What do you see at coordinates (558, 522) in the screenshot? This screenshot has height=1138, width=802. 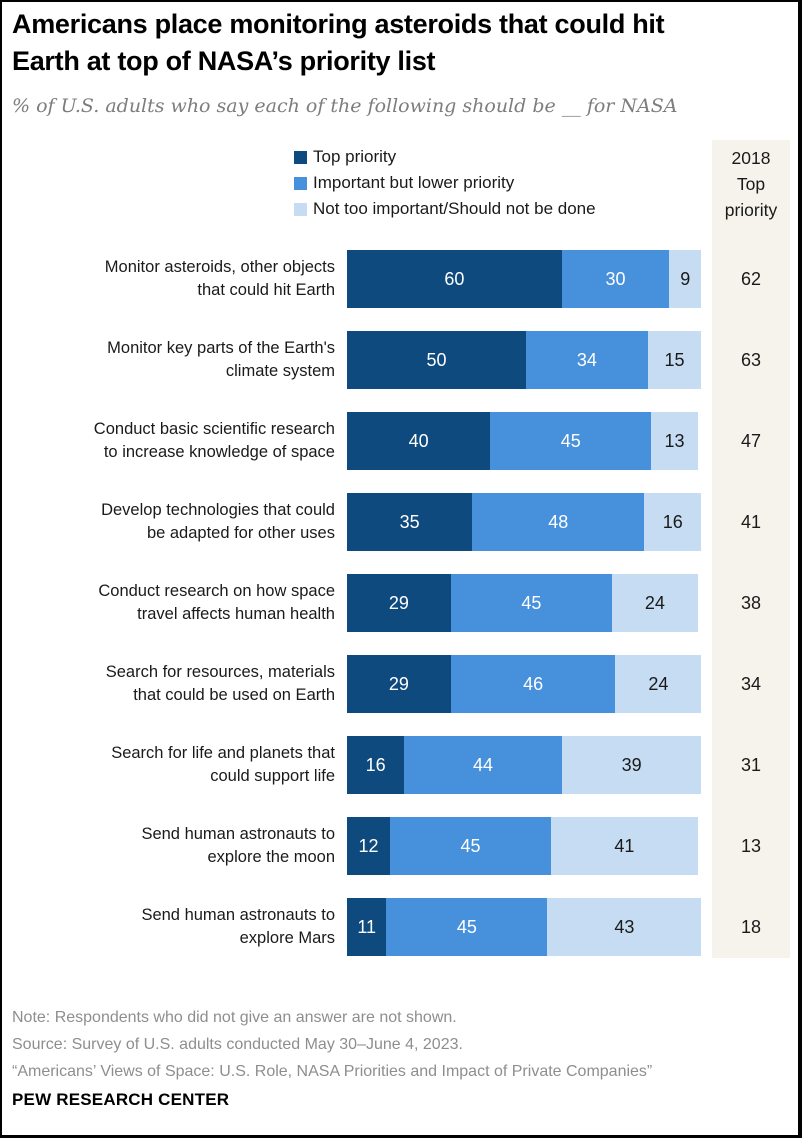 I see `bar-segment-important-lower: 48` at bounding box center [558, 522].